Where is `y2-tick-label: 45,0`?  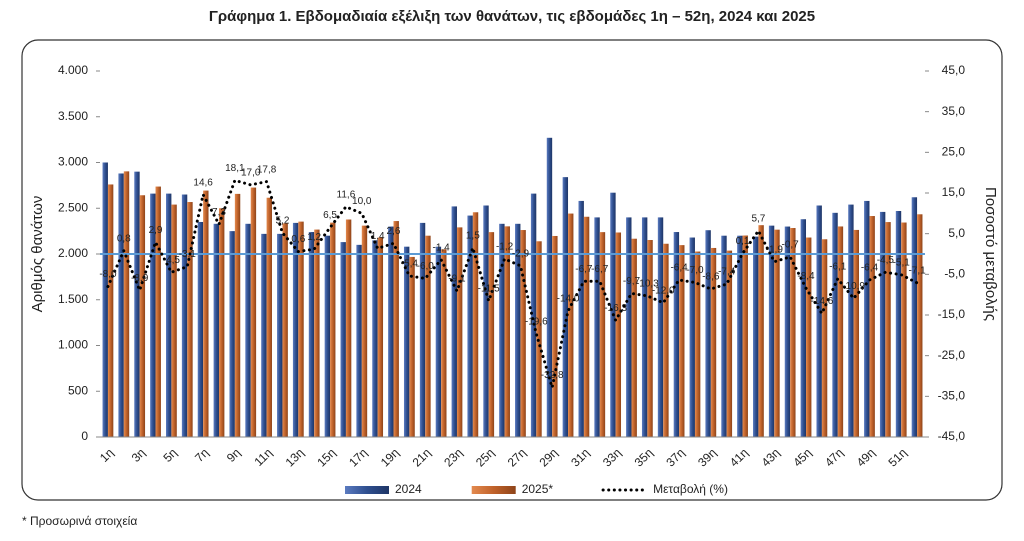
y2-tick-label: 45,0 is located at coordinates (954, 70).